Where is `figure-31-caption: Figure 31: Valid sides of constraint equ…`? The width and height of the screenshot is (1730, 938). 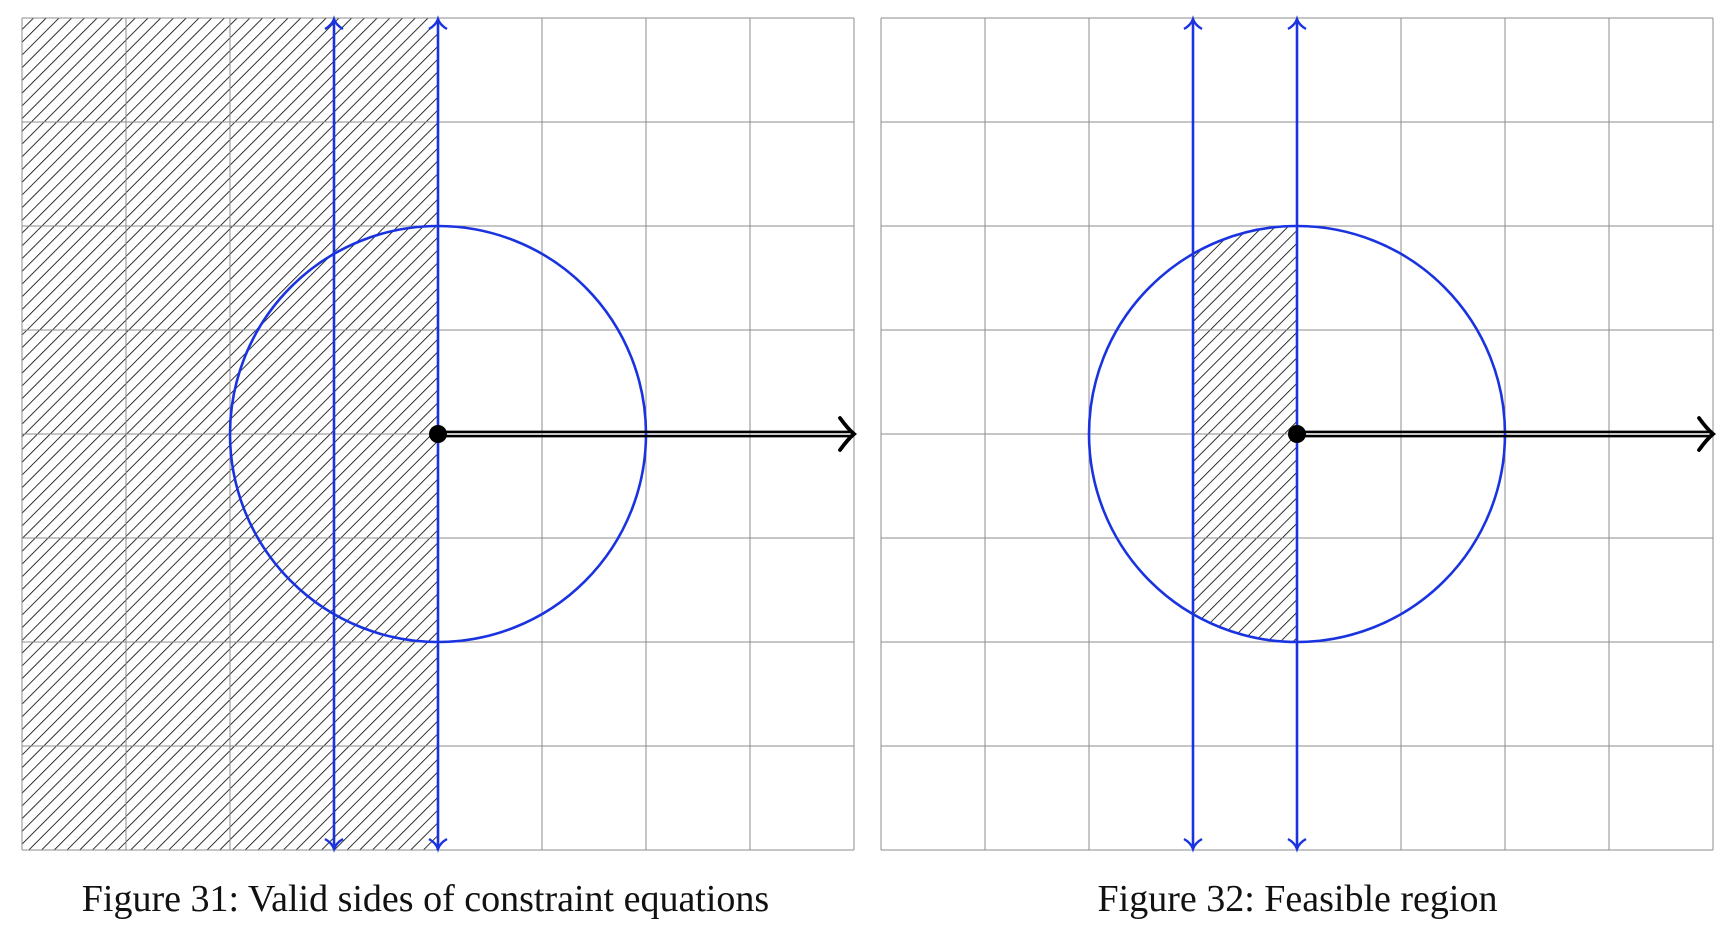 figure-31-caption: Figure 31: Valid sides of constraint equ… is located at coordinates (425, 899).